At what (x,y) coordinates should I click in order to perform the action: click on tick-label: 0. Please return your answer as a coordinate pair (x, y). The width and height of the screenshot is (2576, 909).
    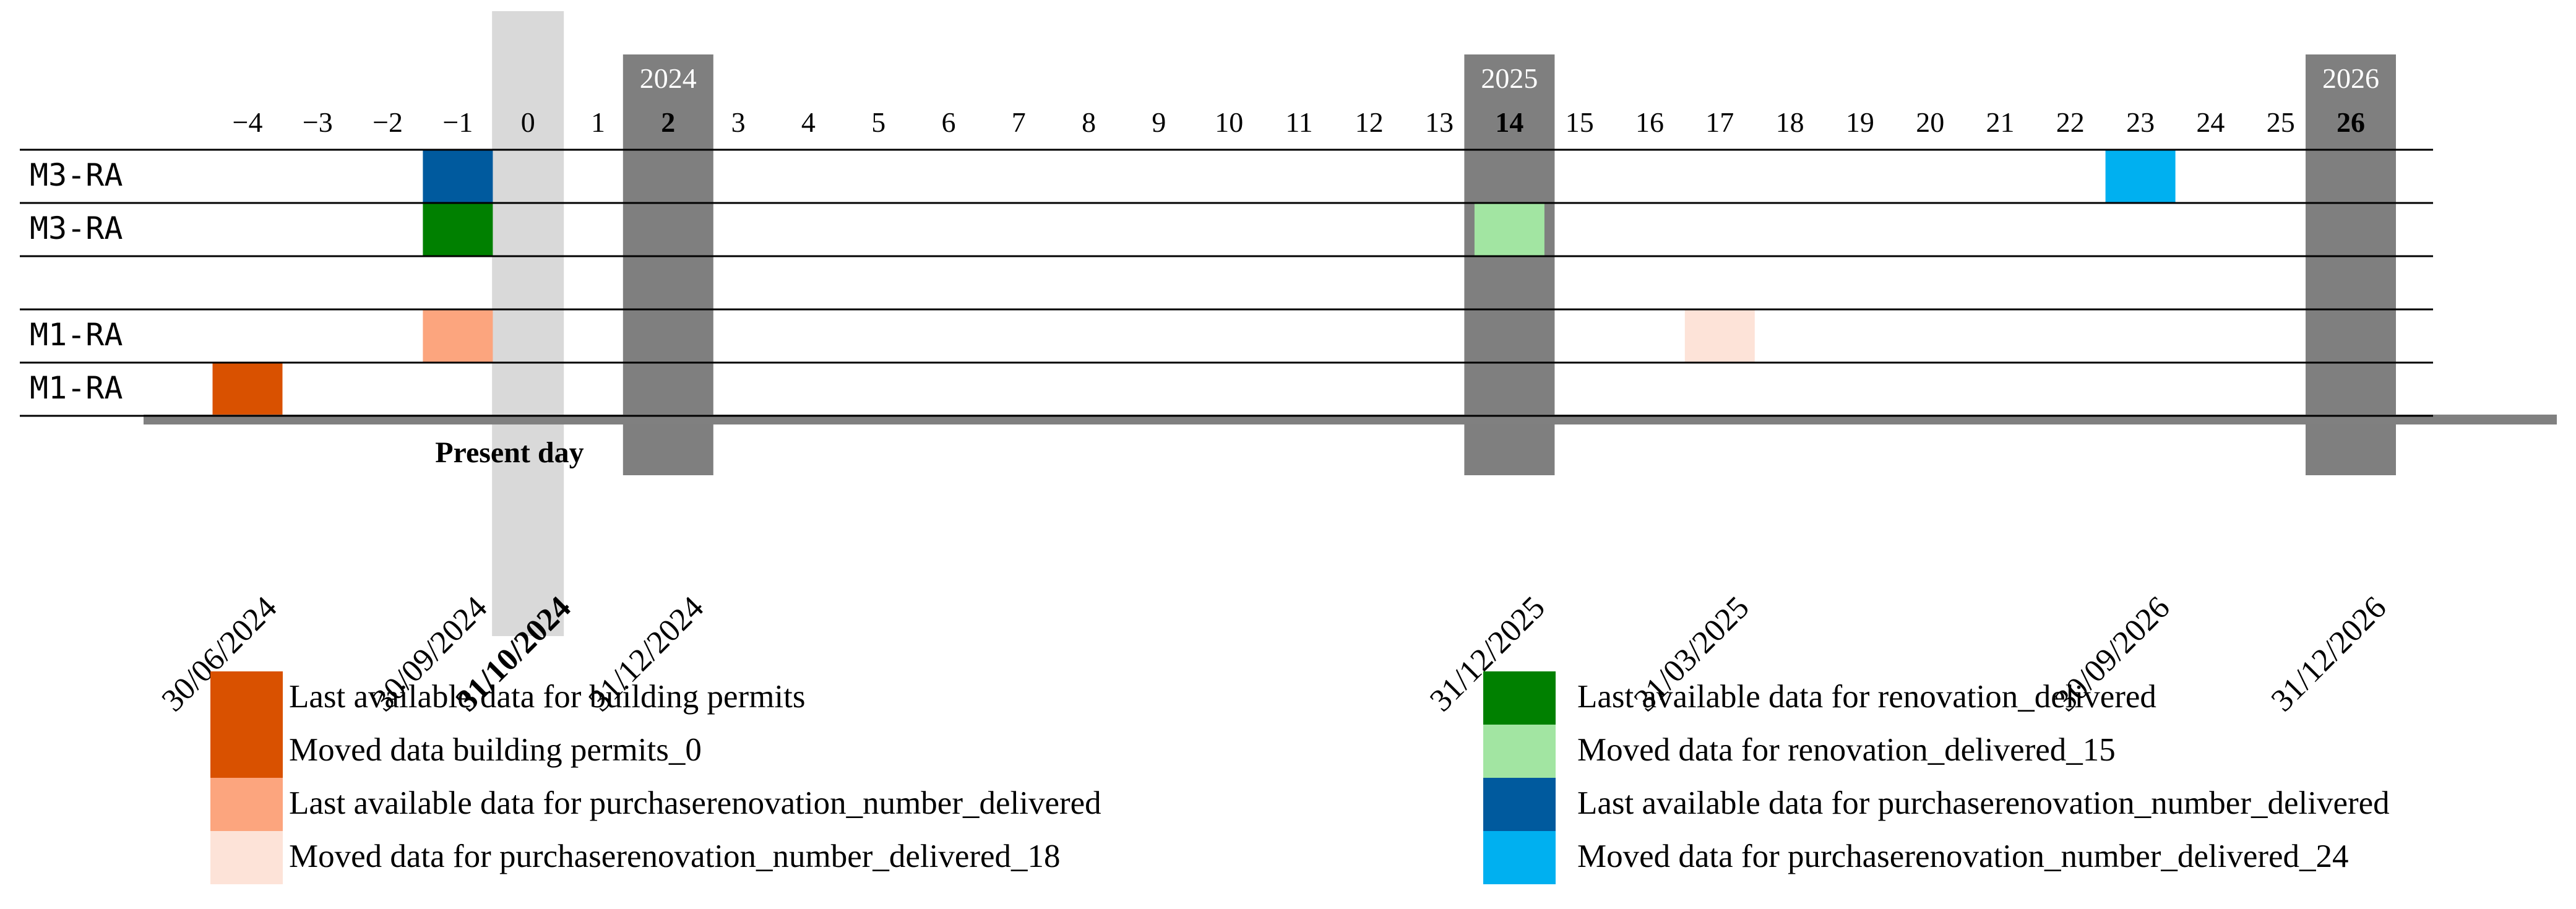
    Looking at the image, I should click on (528, 122).